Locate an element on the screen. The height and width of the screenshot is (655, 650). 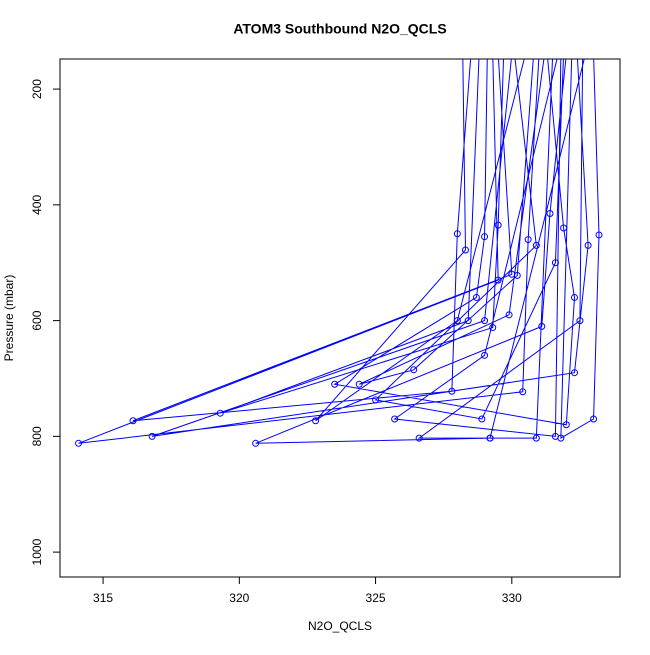
x-tick-label: 315 is located at coordinates (103, 598).